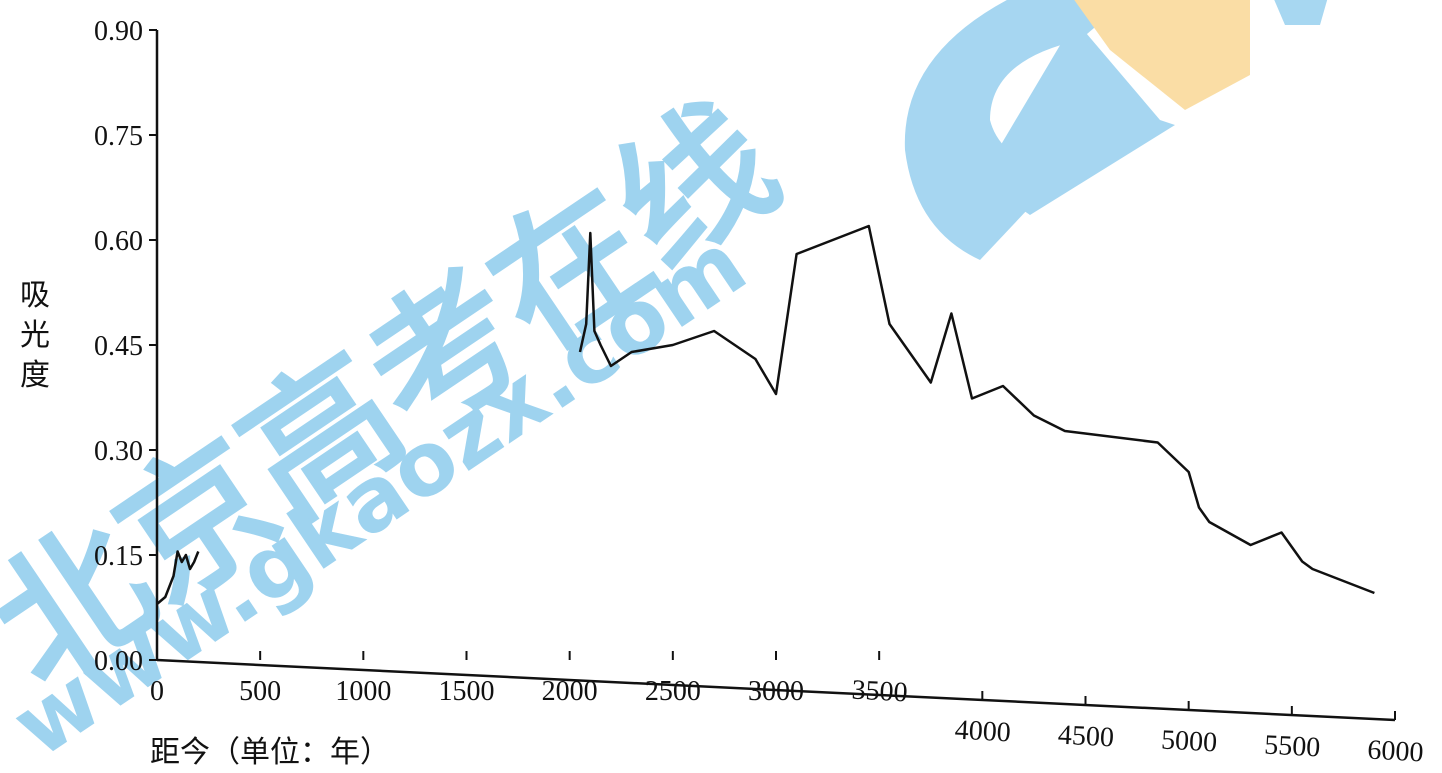 The height and width of the screenshot is (773, 1442). Describe the element at coordinates (880, 692) in the screenshot. I see `x-tick-label: 3500` at that location.